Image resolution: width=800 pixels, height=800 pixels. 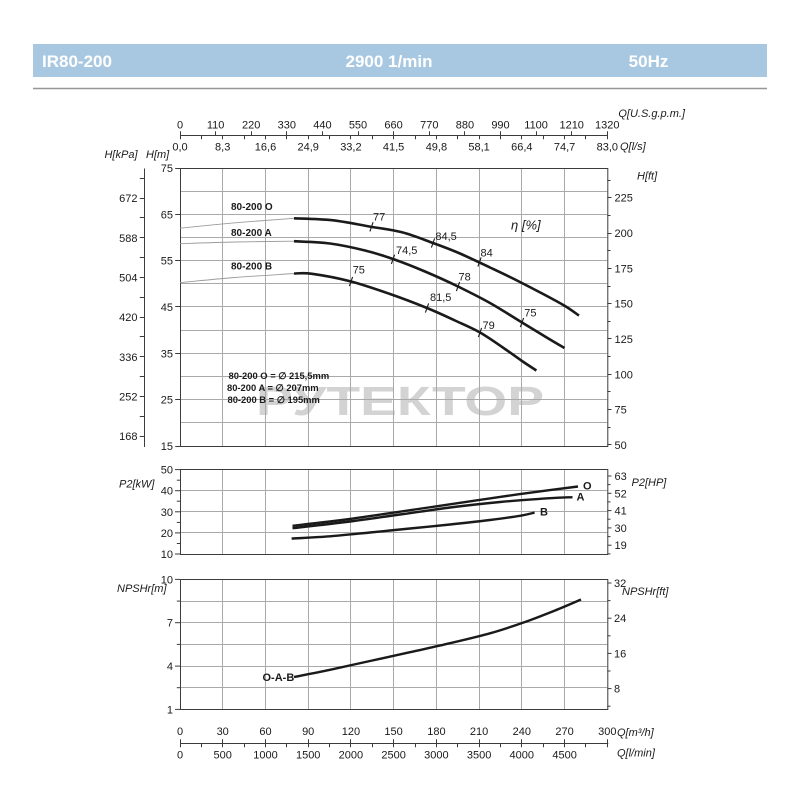 What do you see at coordinates (581, 498) in the screenshot?
I see `svg-text: A` at bounding box center [581, 498].